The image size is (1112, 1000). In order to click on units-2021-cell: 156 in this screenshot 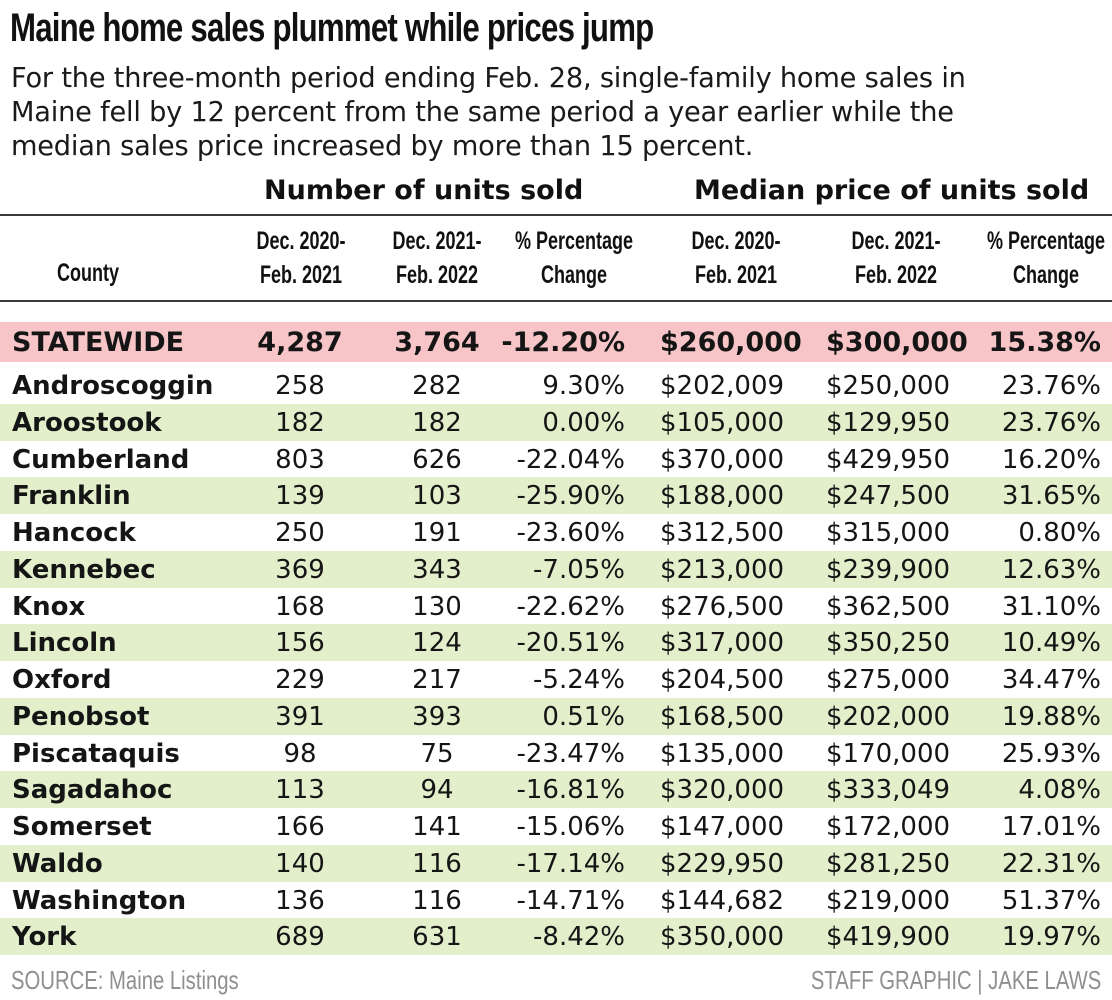, I will do `click(300, 642)`.